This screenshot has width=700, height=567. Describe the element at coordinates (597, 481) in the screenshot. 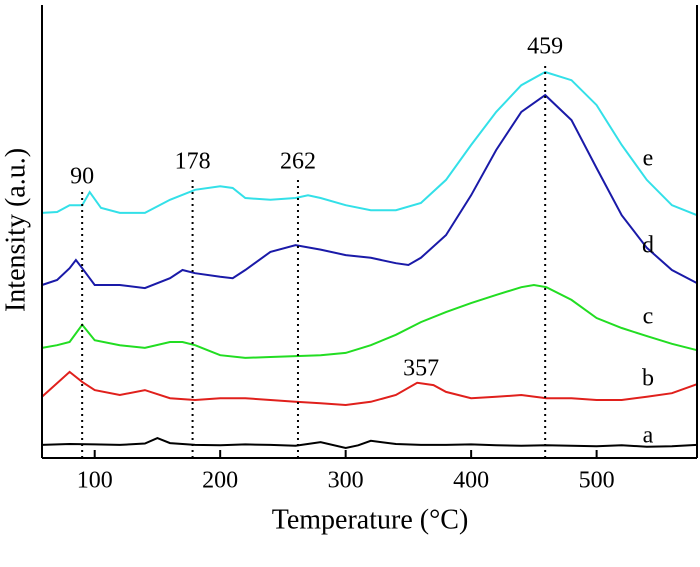

I see `x-tick-label: 500` at that location.